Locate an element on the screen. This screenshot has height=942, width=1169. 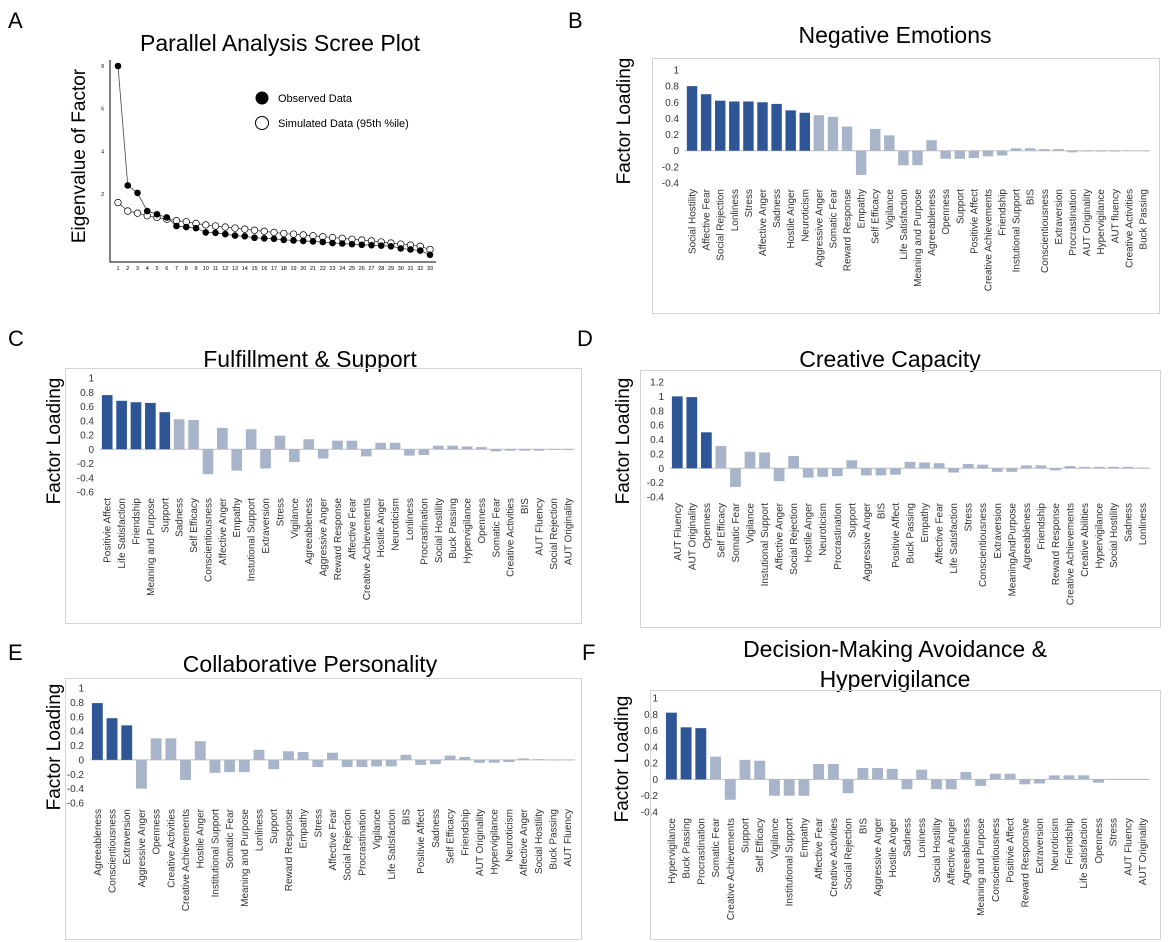
x-tick-label: 4 is located at coordinates (147, 269).